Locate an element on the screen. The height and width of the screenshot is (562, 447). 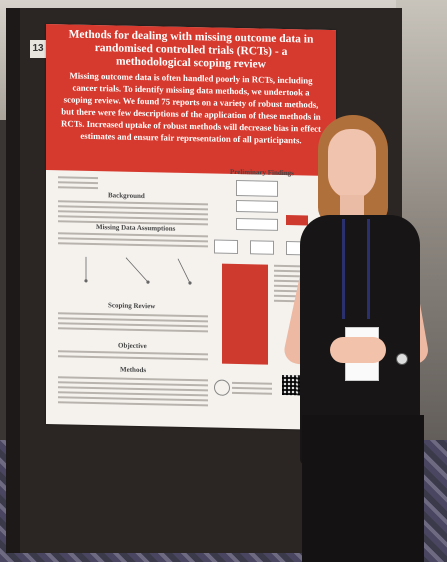
section-missing-data: Missing Data Assumptions is located at coordinates (136, 228).